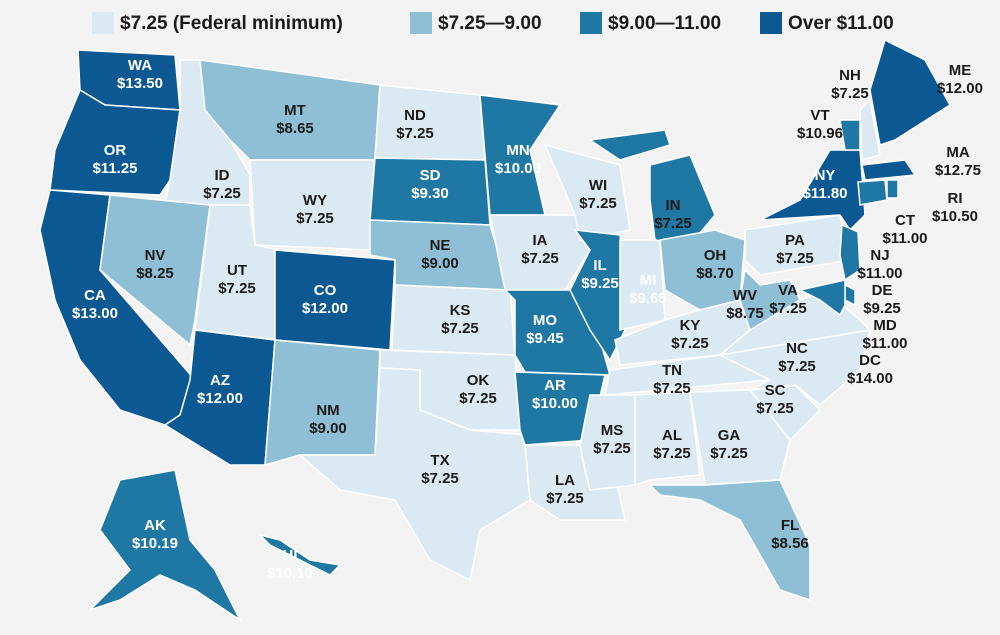 This screenshot has height=635, width=1000. Describe the element at coordinates (95, 313) in the screenshot. I see `state-wage: $13.00` at that location.